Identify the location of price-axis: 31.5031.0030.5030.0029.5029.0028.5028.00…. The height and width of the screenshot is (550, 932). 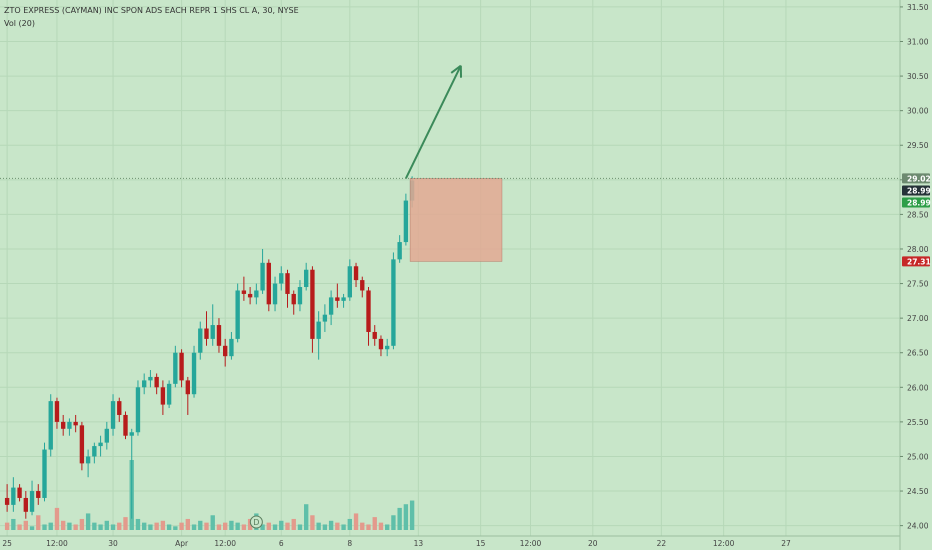
(915, 275).